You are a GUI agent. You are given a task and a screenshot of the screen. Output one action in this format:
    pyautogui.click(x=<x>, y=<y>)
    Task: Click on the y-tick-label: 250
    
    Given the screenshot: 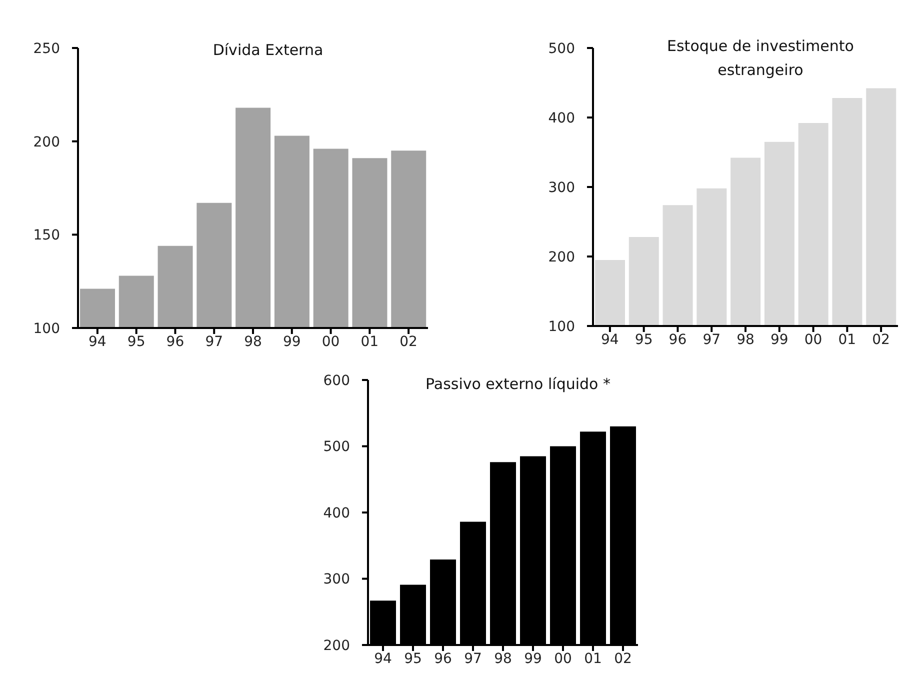 What is the action you would take?
    pyautogui.click(x=46, y=48)
    